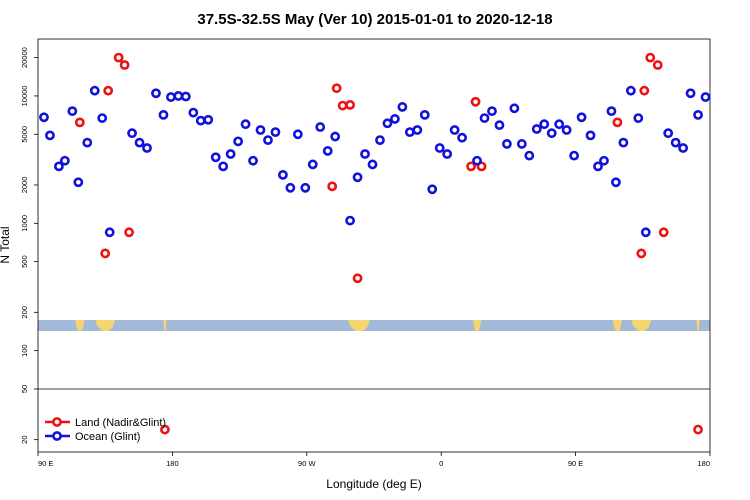 The height and width of the screenshot is (500, 750). Describe the element at coordinates (24, 96) in the screenshot. I see `y-tick-label: 10000` at that location.